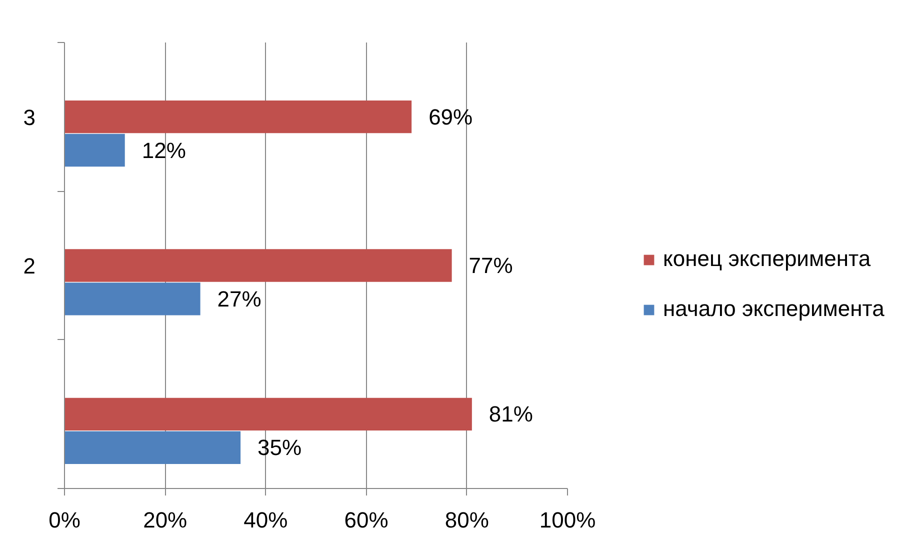 The height and width of the screenshot is (545, 920). I want to click on x-tick-label: 100%, so click(567, 520).